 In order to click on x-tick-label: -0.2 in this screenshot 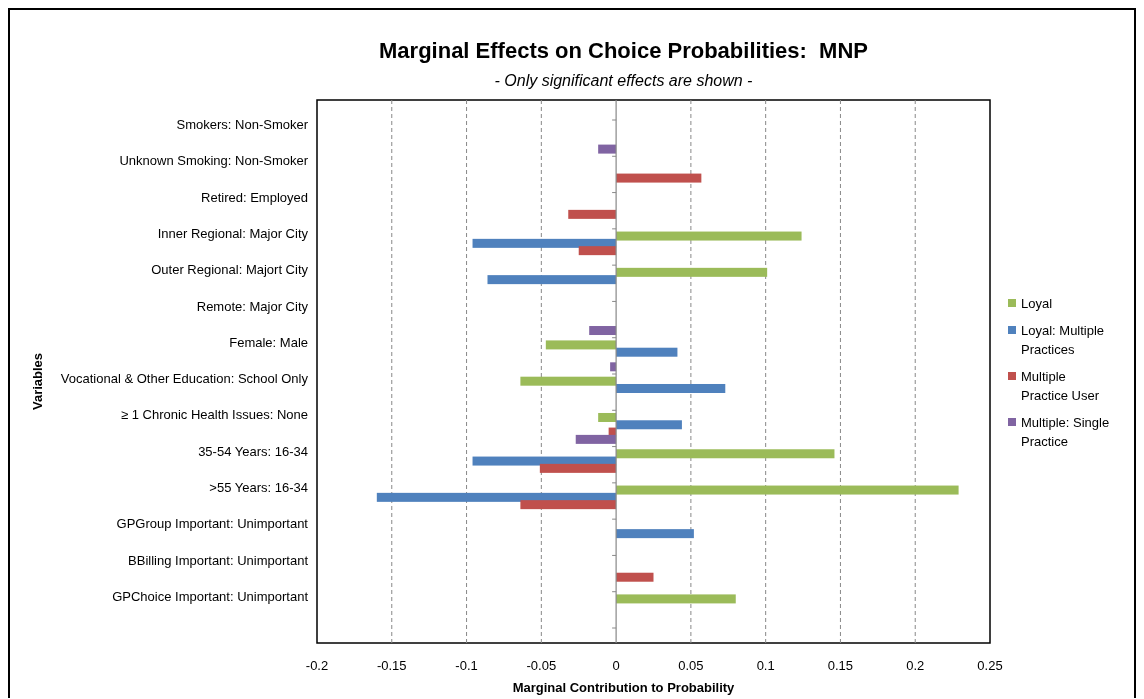, I will do `click(317, 665)`.